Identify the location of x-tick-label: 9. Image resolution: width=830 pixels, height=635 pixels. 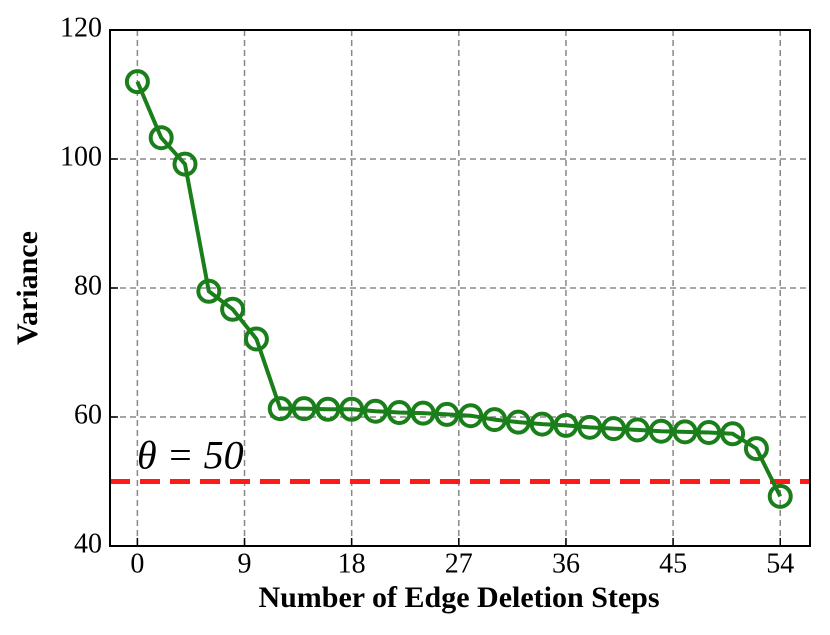
(245, 563).